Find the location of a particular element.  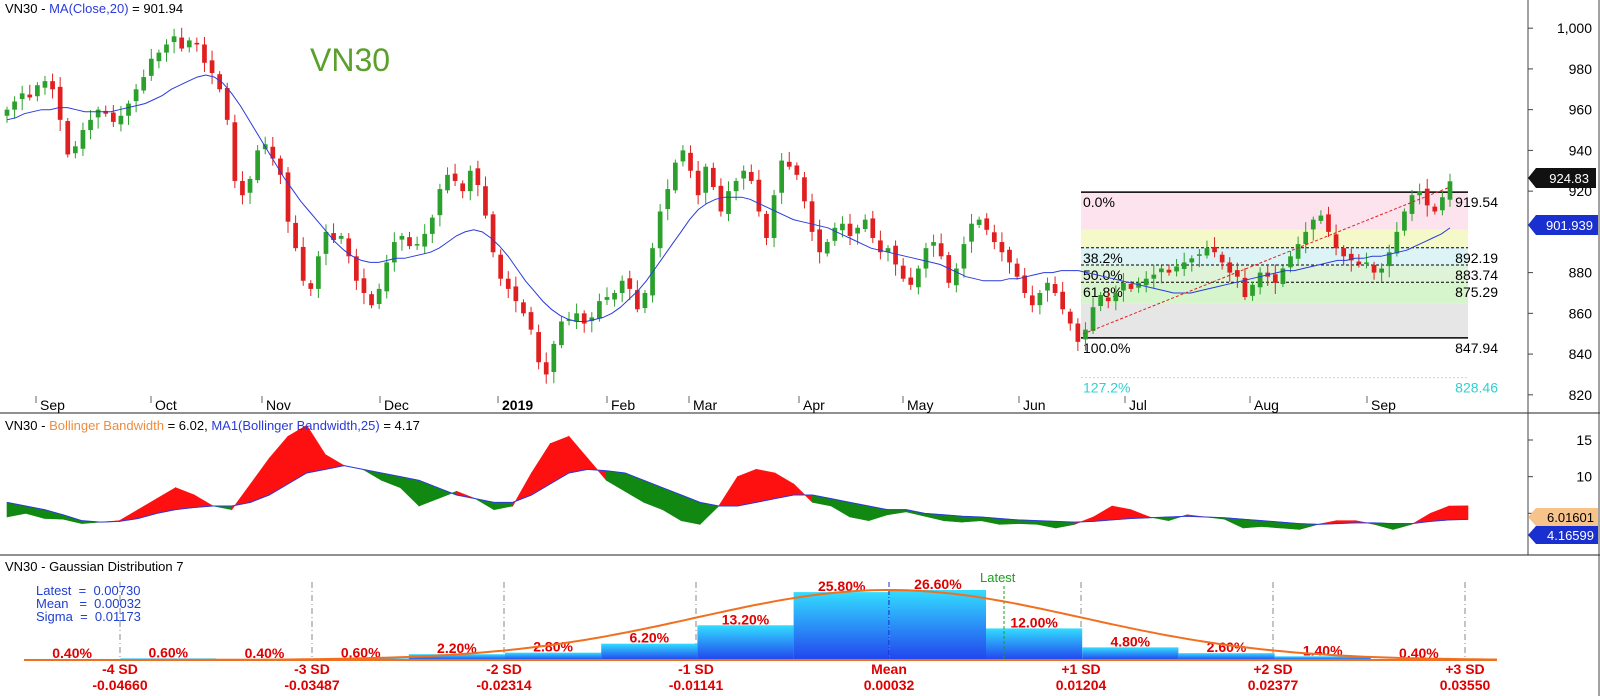

fib-zone is located at coordinates (1274, 256).